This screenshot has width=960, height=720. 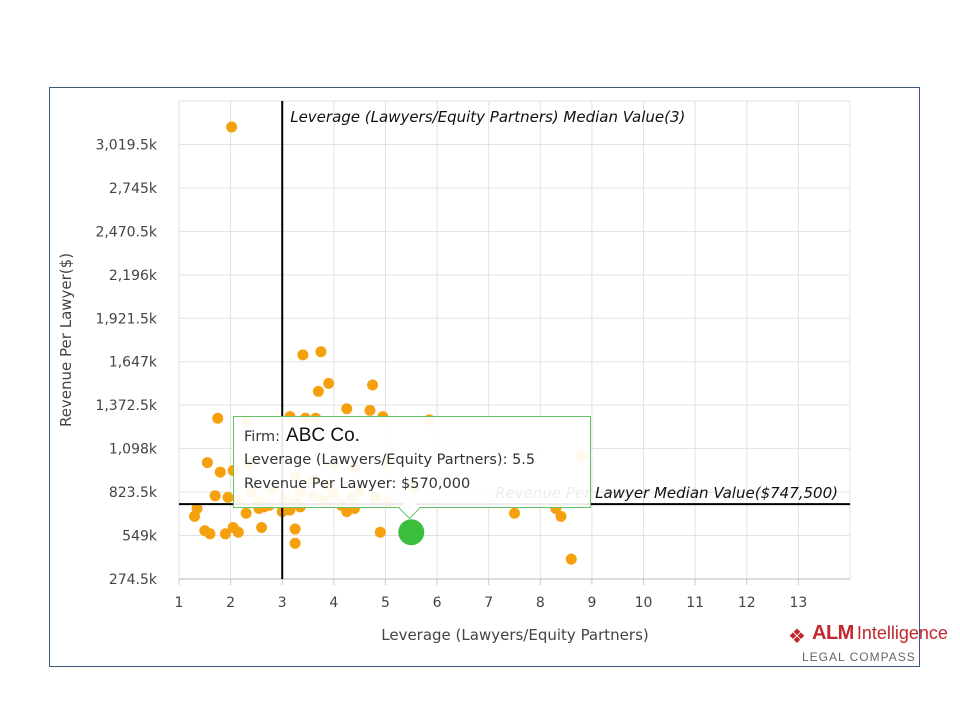 I want to click on y-tick-label: 549k, so click(x=140, y=537).